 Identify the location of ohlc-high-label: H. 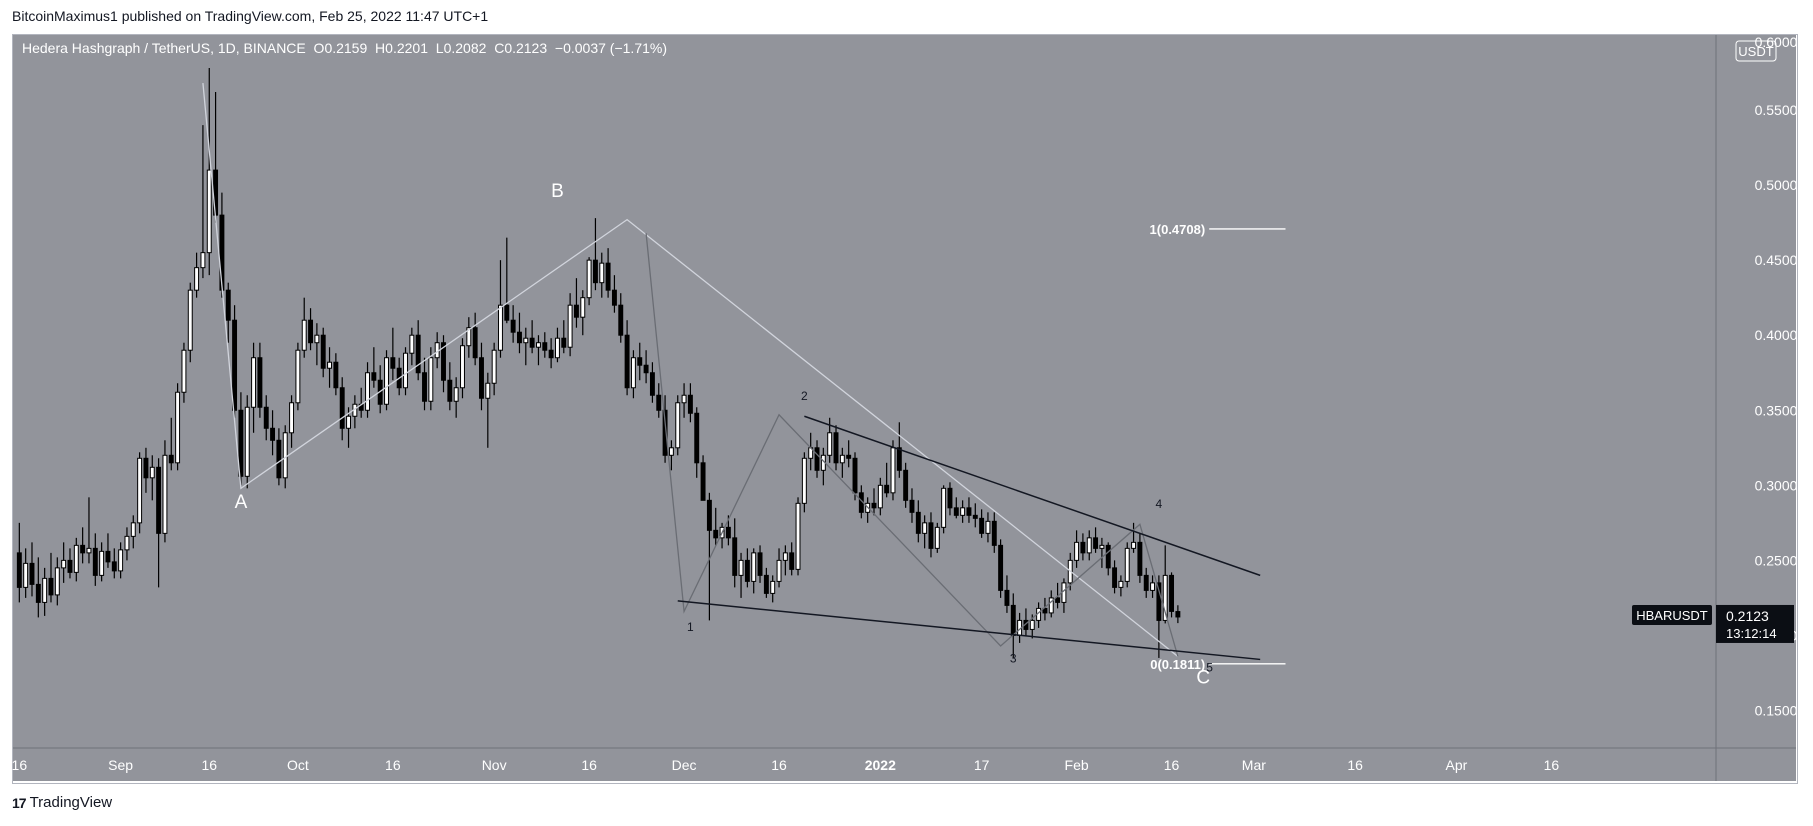
(380, 48).